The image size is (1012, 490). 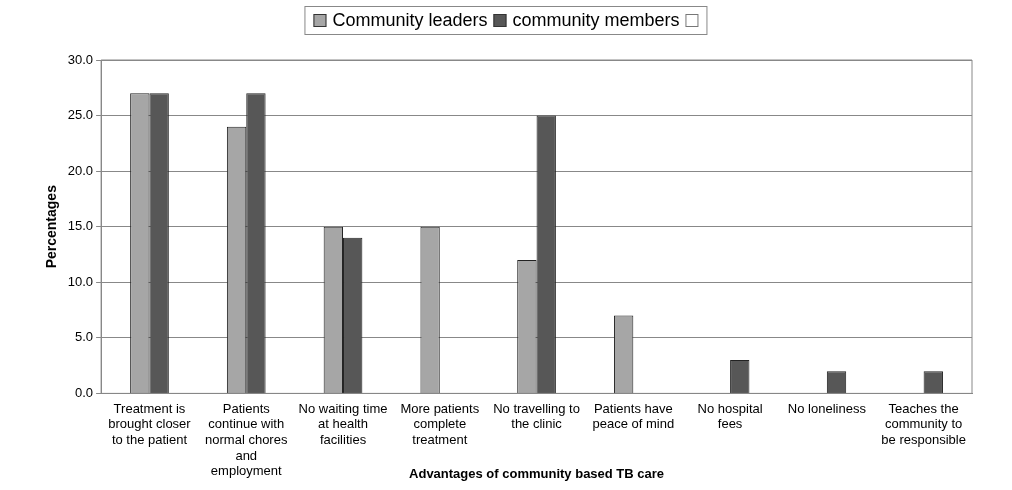 What do you see at coordinates (80, 281) in the screenshot?
I see `y-tick-label: 10.0` at bounding box center [80, 281].